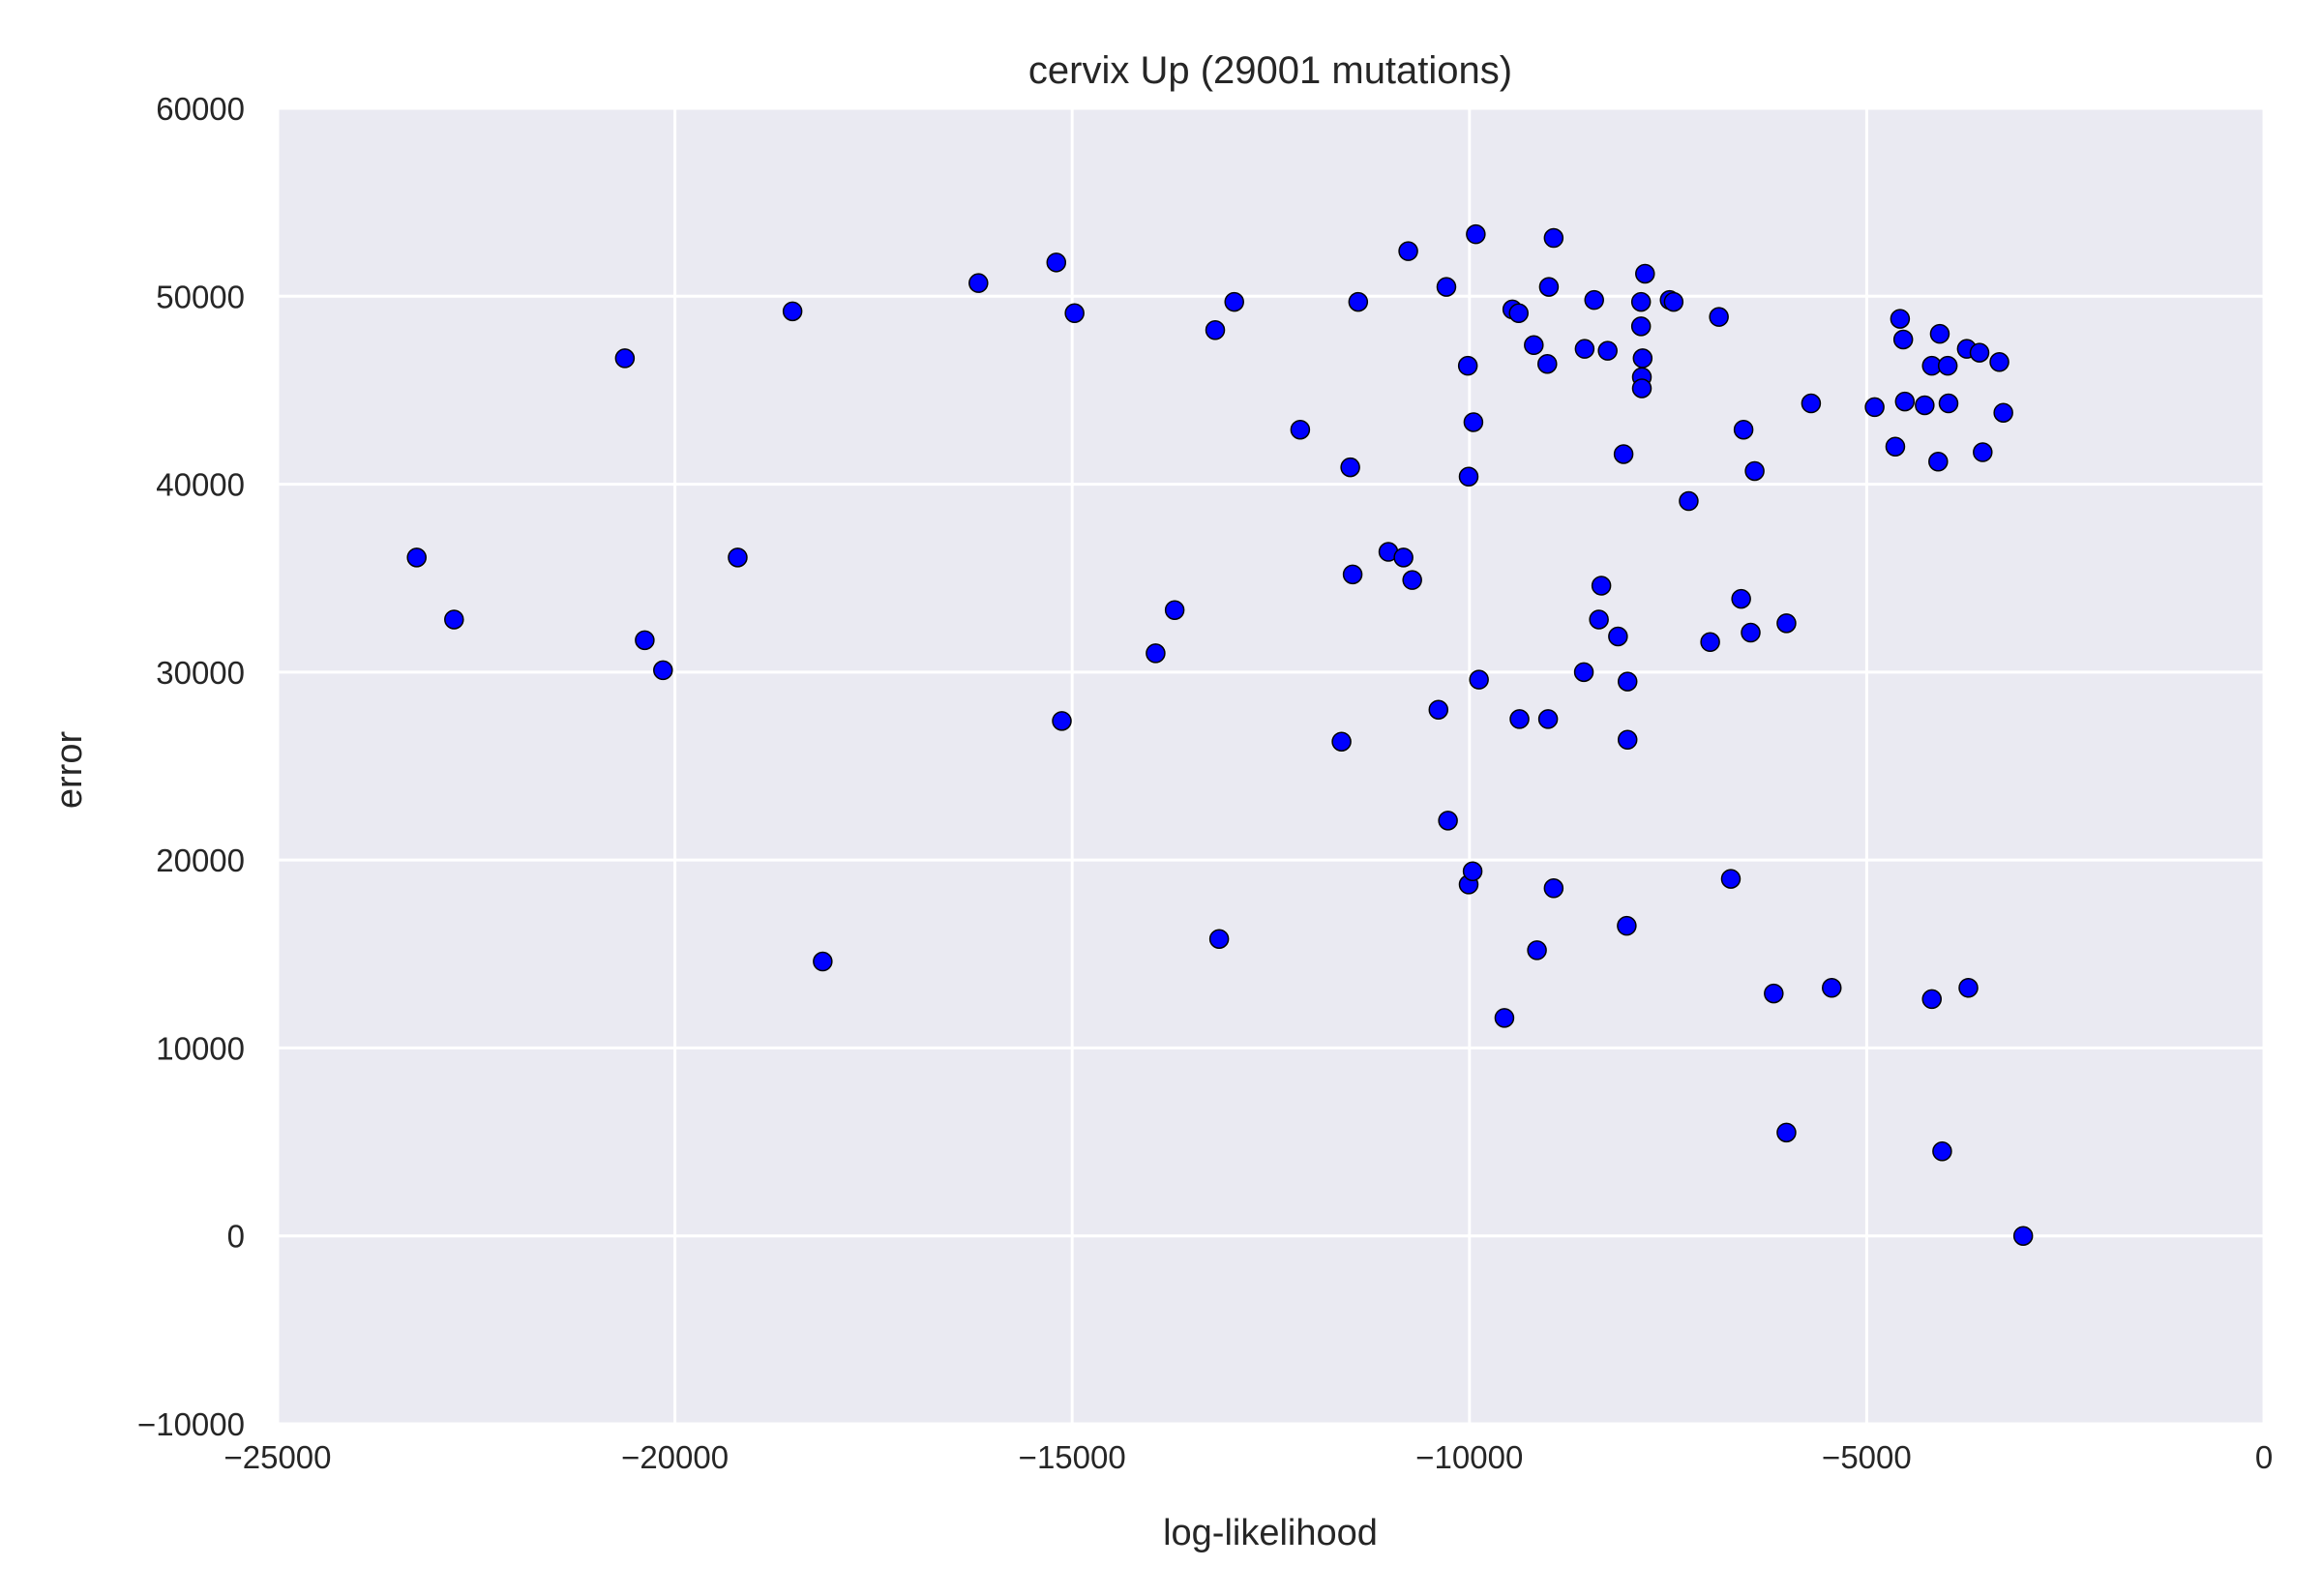 This screenshot has width=2322, height=1596. What do you see at coordinates (200, 109) in the screenshot?
I see `y-tick-label: 60000` at bounding box center [200, 109].